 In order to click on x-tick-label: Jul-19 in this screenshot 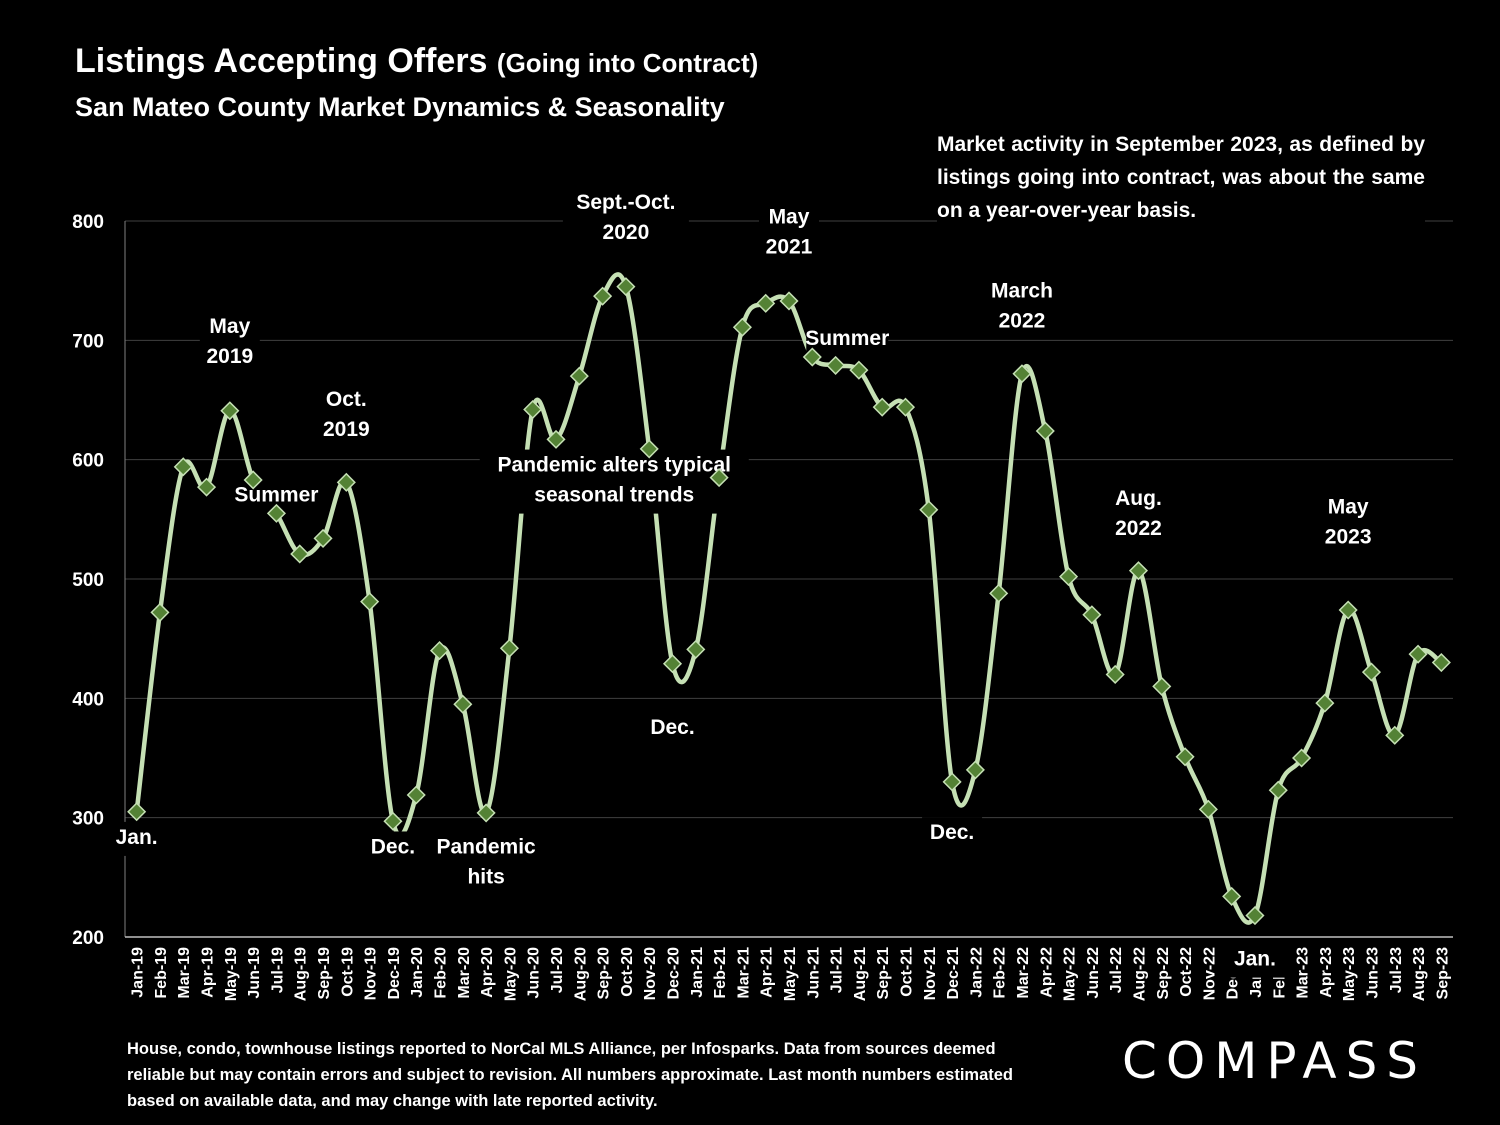, I will do `click(277, 970)`.